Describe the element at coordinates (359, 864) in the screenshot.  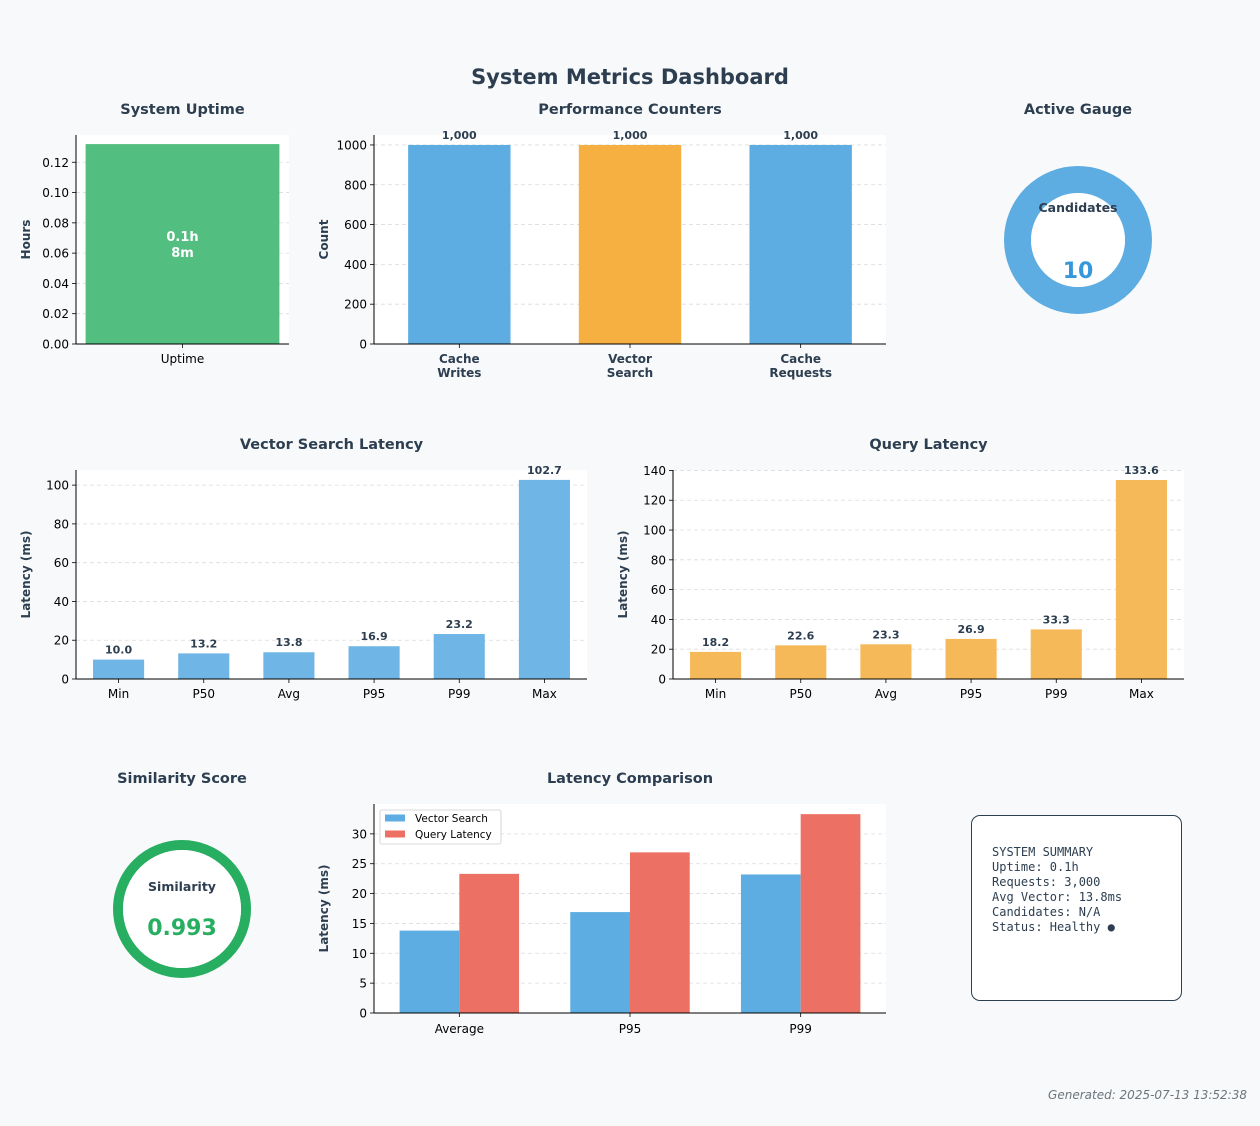
I see `comparison-ytick-label: 25` at that location.